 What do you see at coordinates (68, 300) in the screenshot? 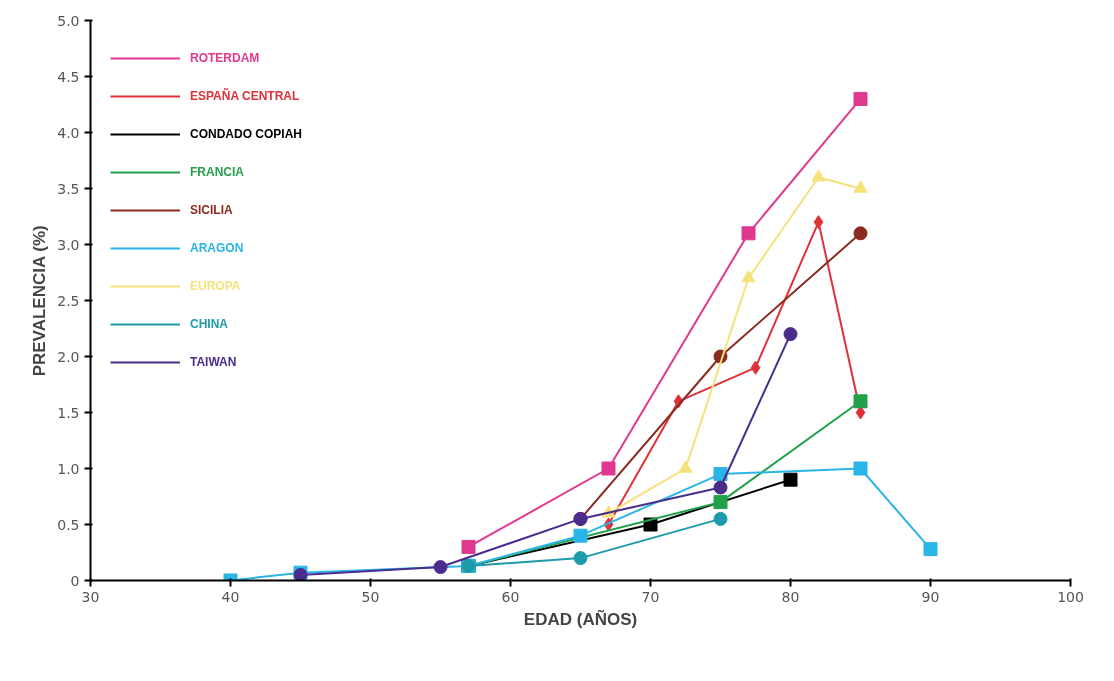
I see `y-tick-label: 2.5` at bounding box center [68, 300].